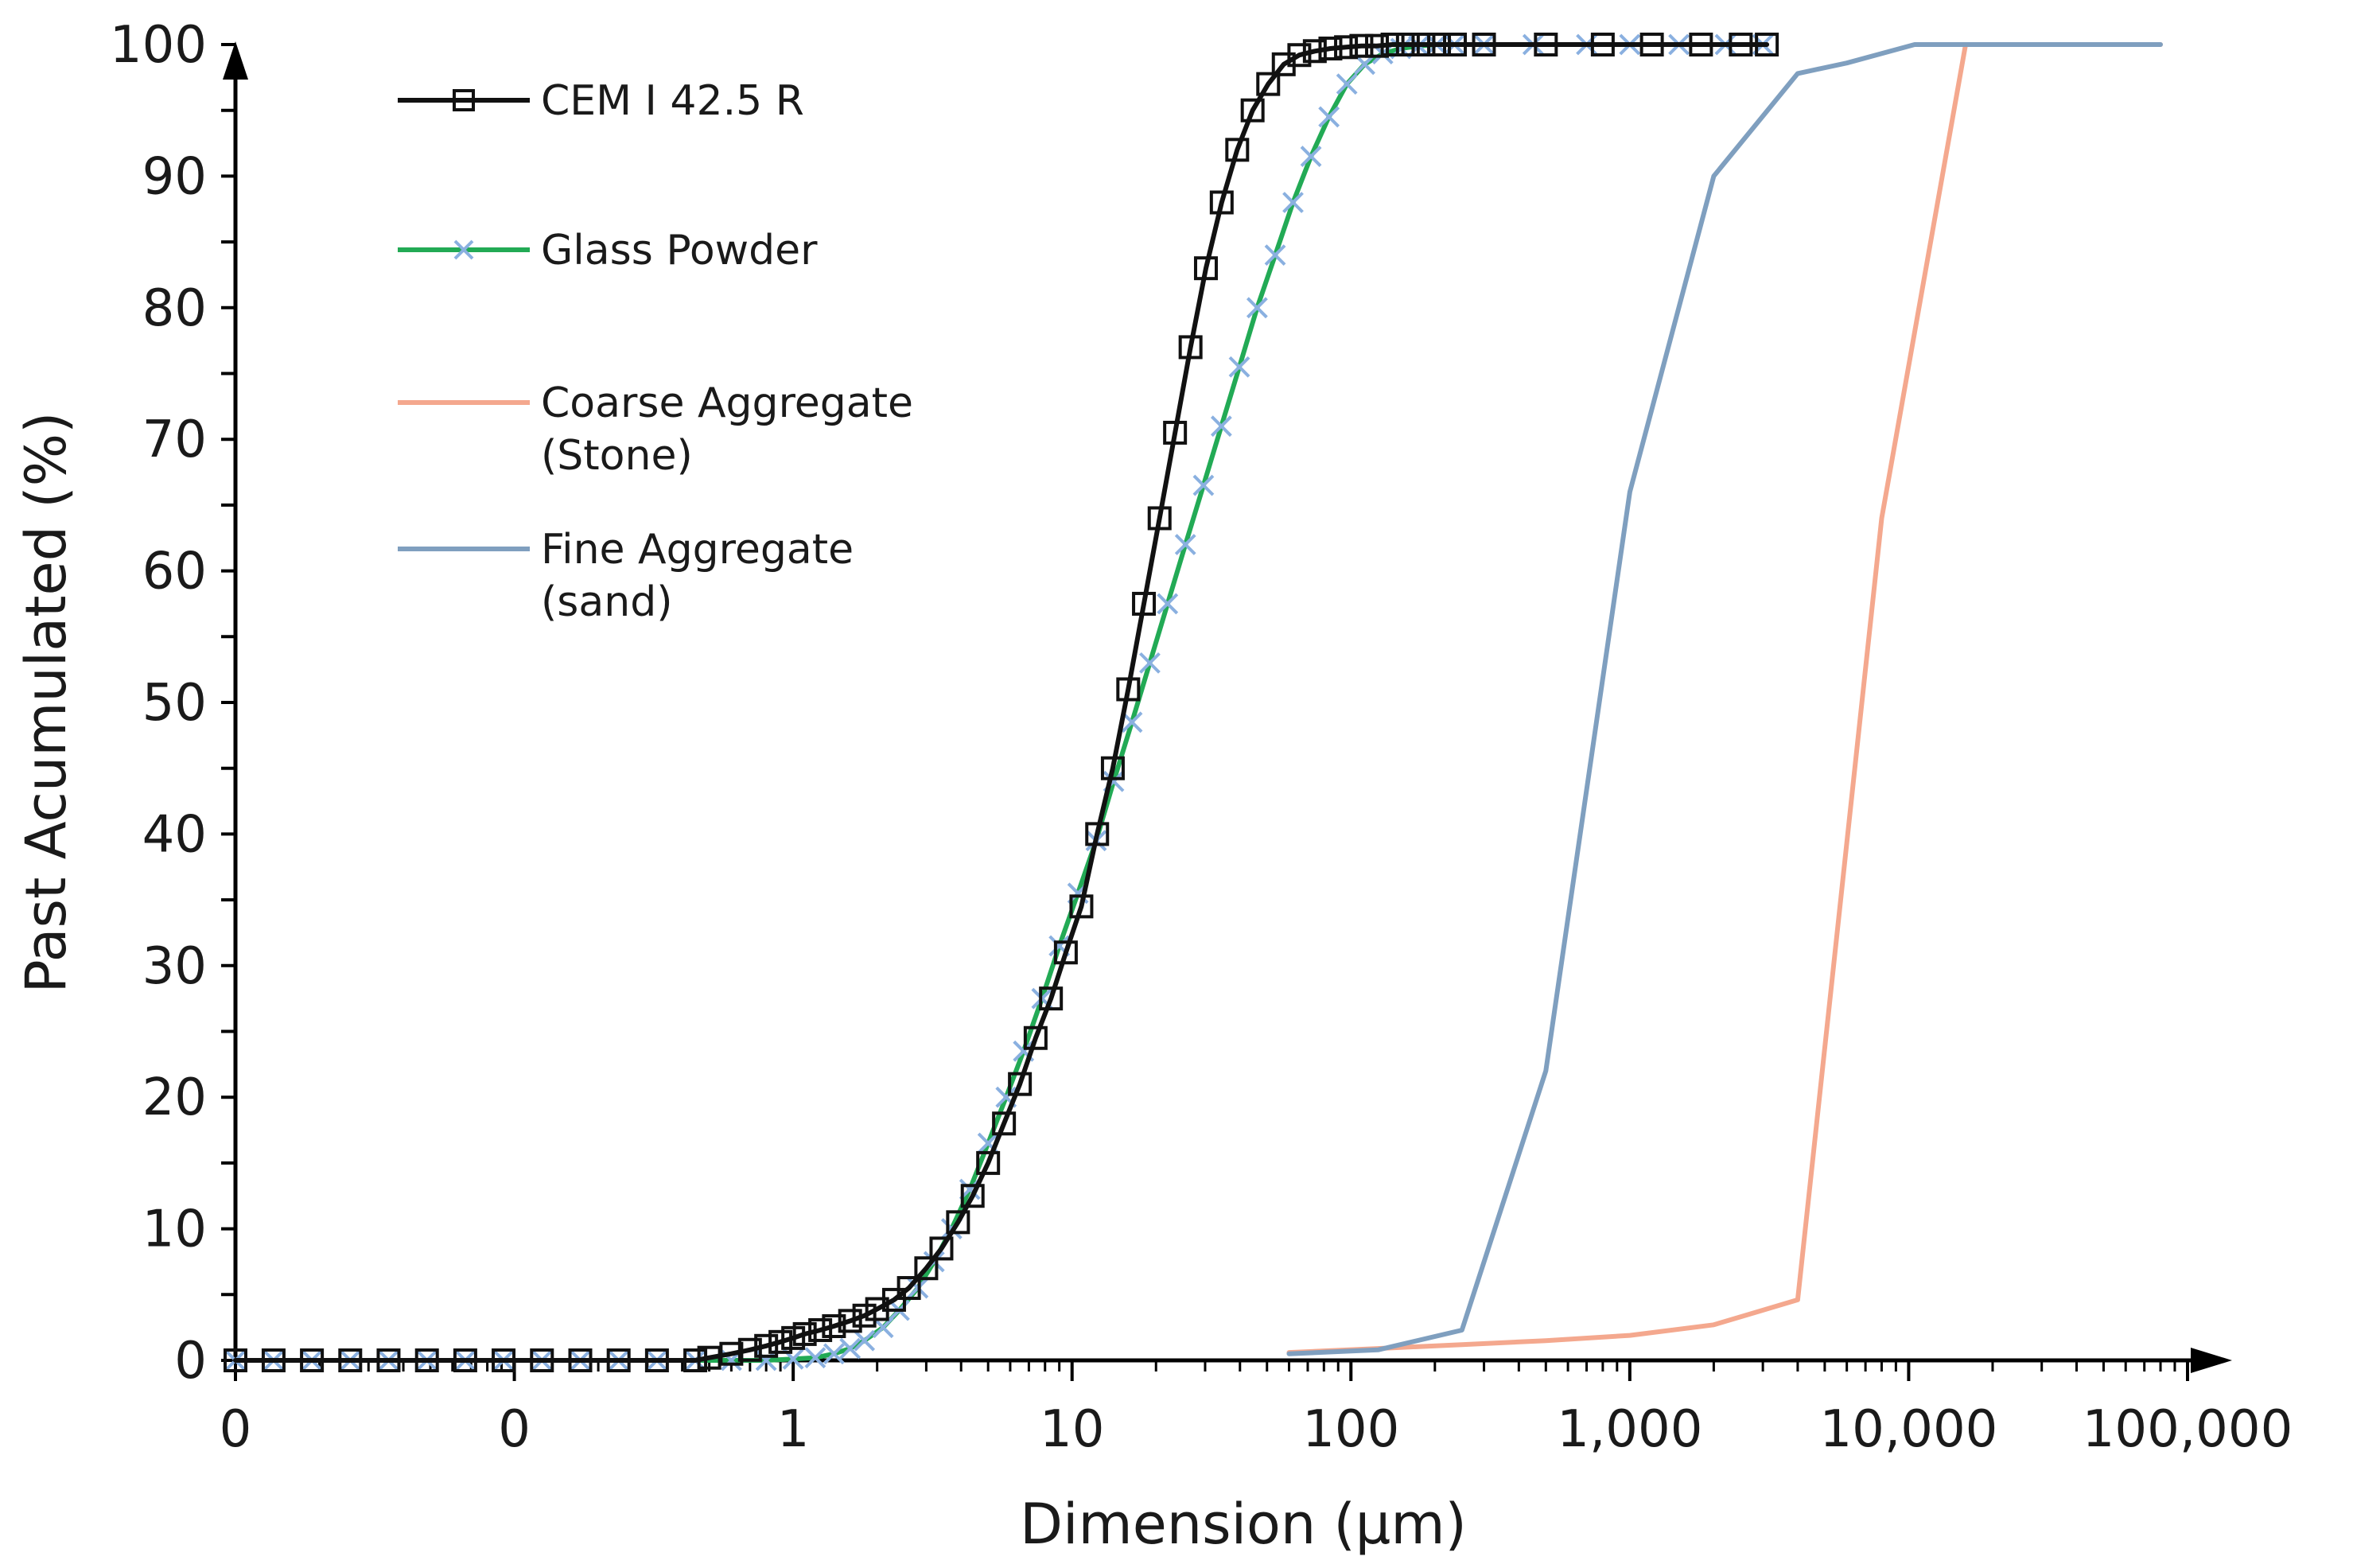  I want to click on legend-marker, so click(464, 249).